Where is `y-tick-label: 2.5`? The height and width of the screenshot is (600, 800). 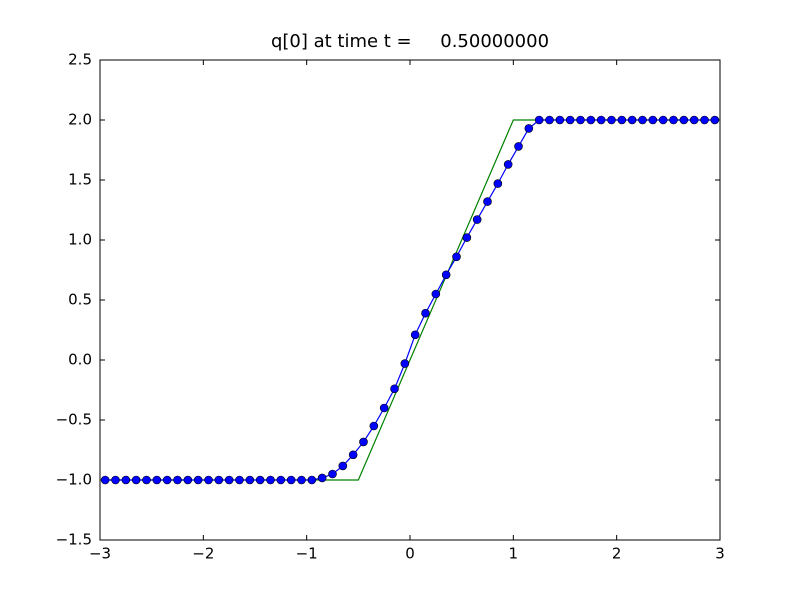
y-tick-label: 2.5 is located at coordinates (80, 60).